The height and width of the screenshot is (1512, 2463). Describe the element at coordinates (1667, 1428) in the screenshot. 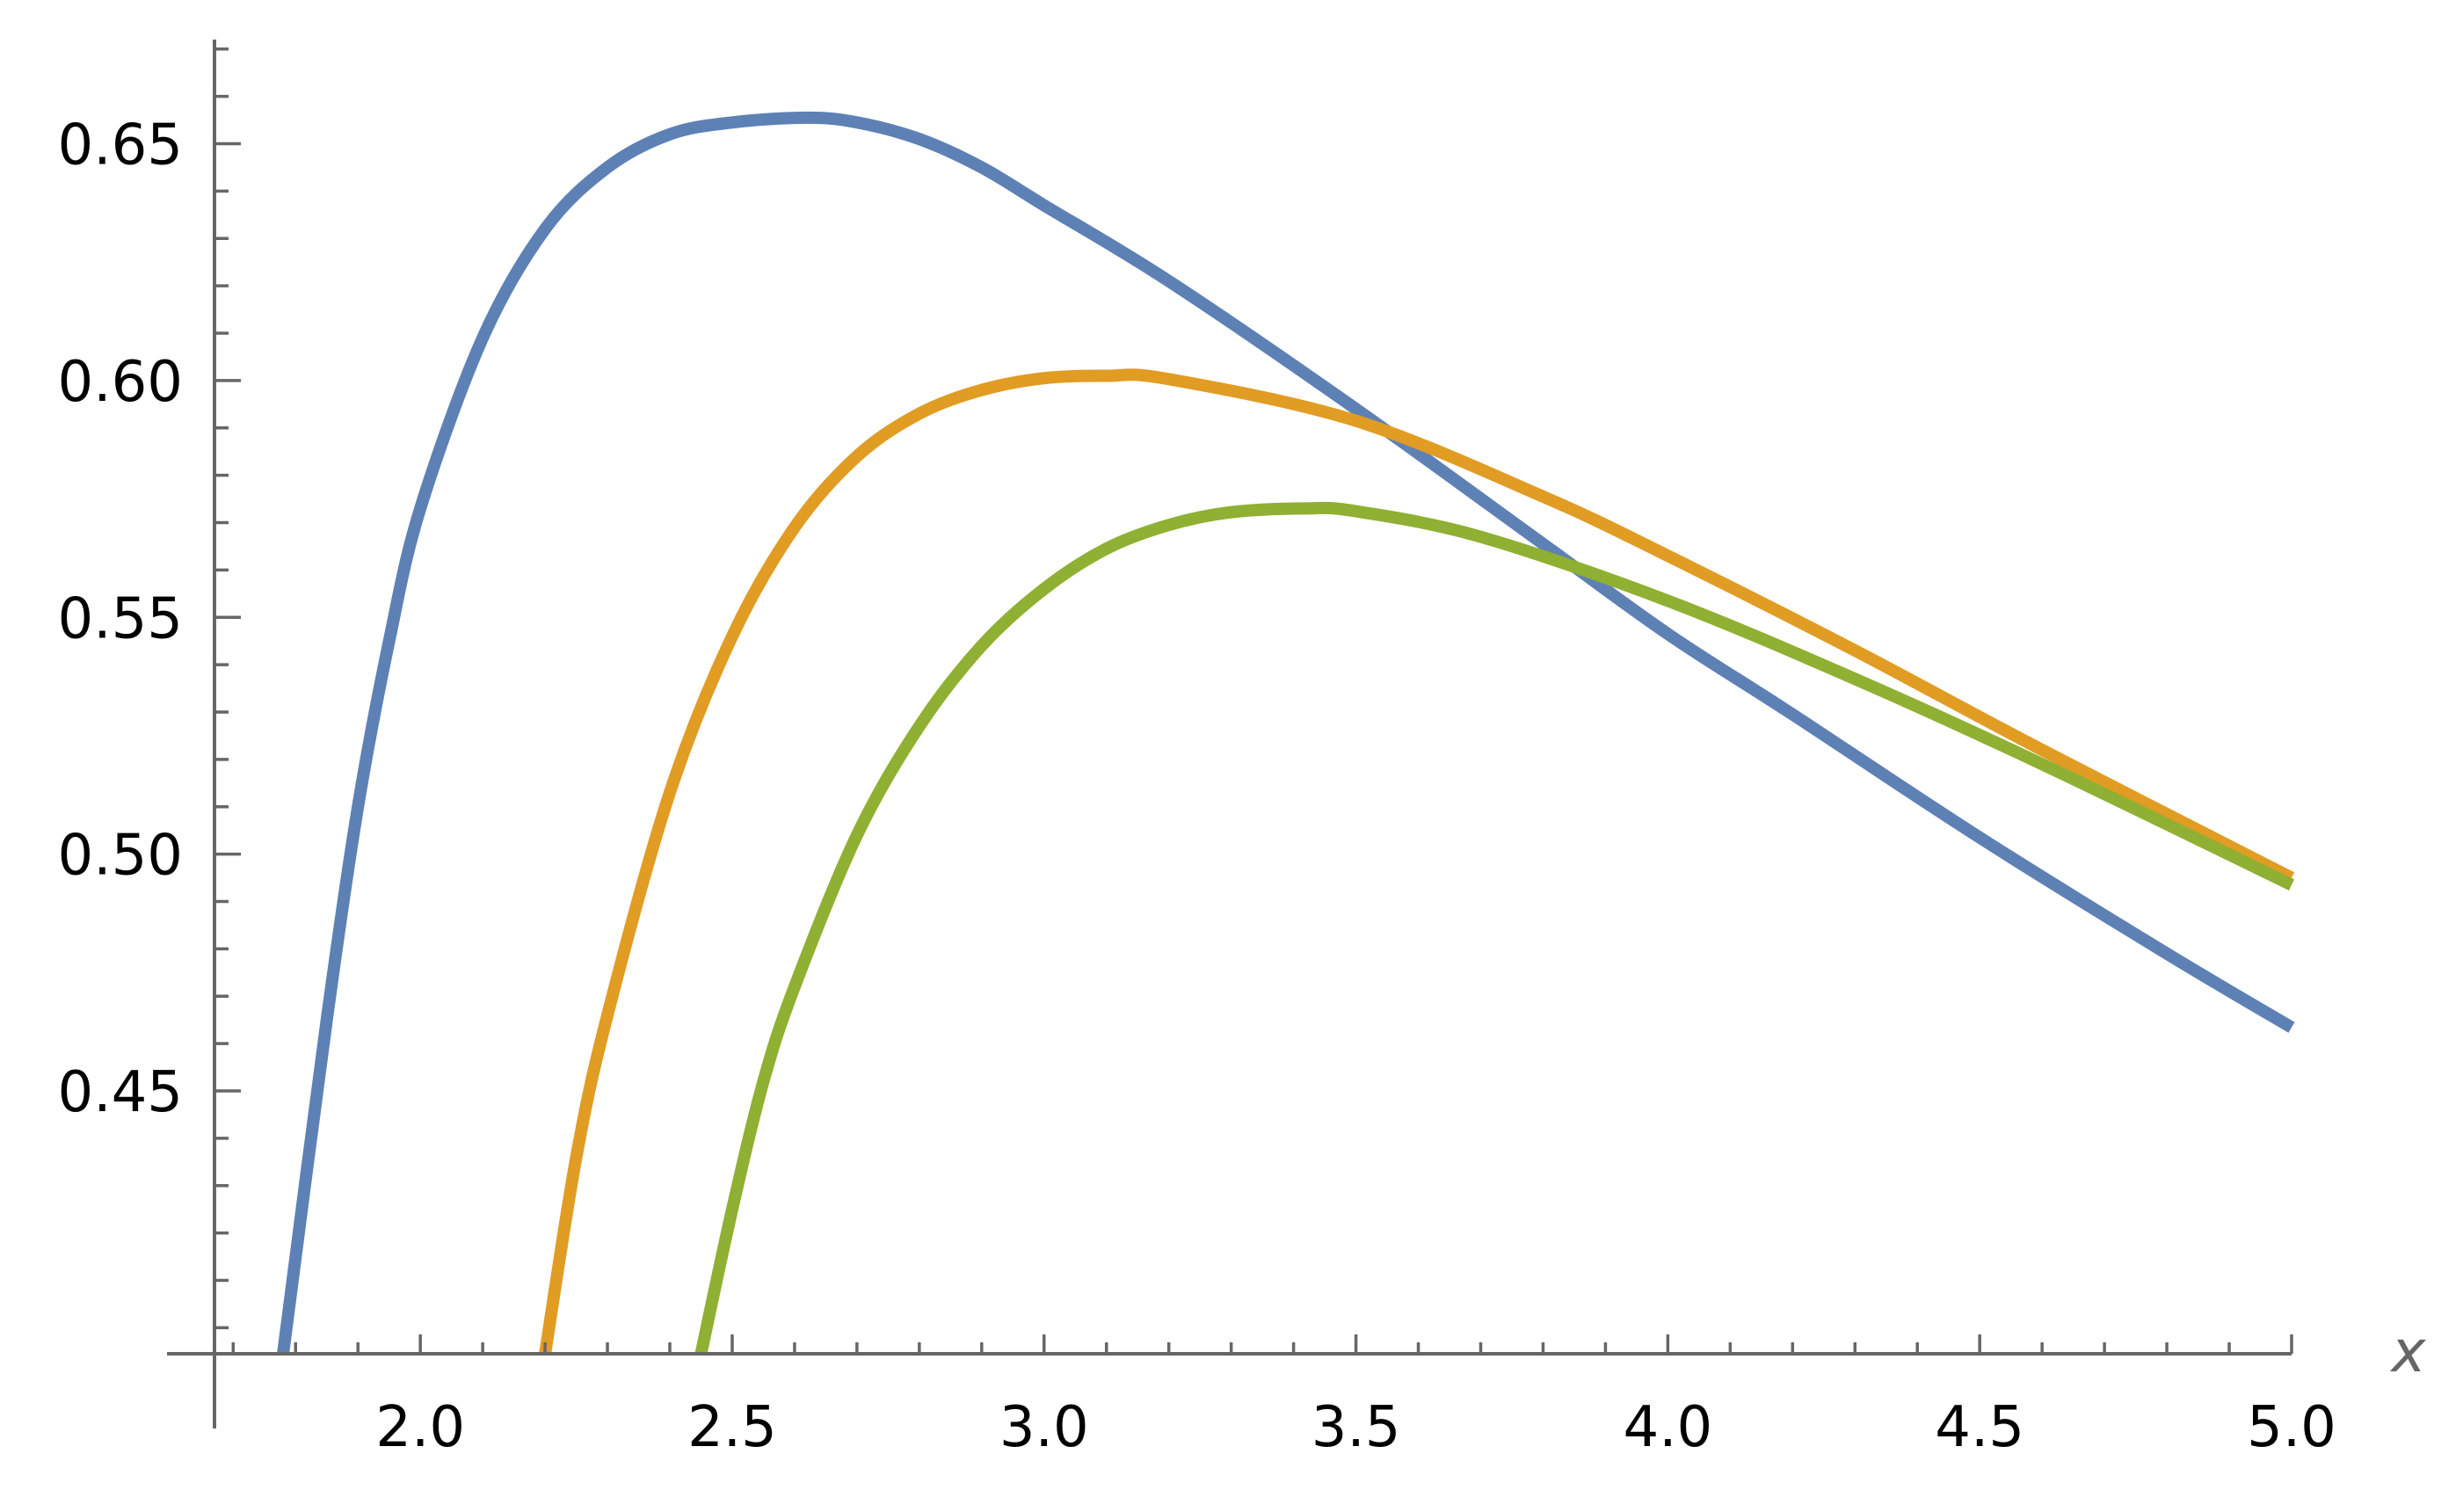

I see `x-tick-label: 4.0` at that location.